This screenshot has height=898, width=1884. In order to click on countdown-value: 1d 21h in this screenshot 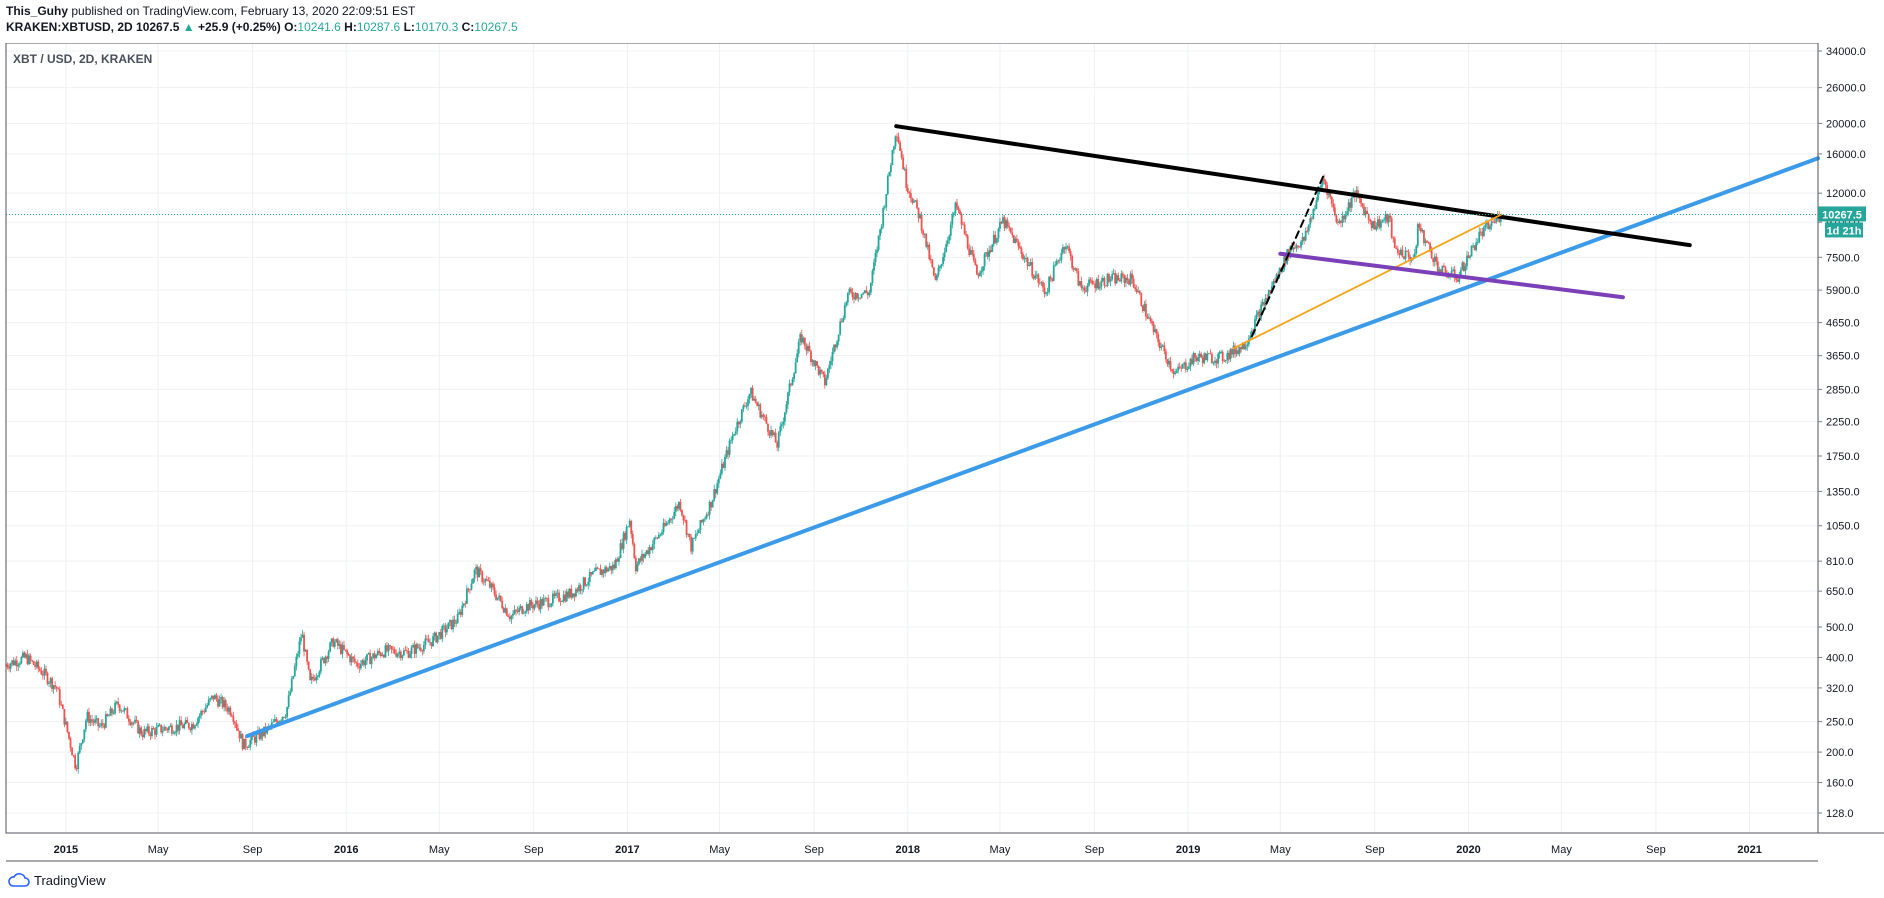, I will do `click(1844, 231)`.